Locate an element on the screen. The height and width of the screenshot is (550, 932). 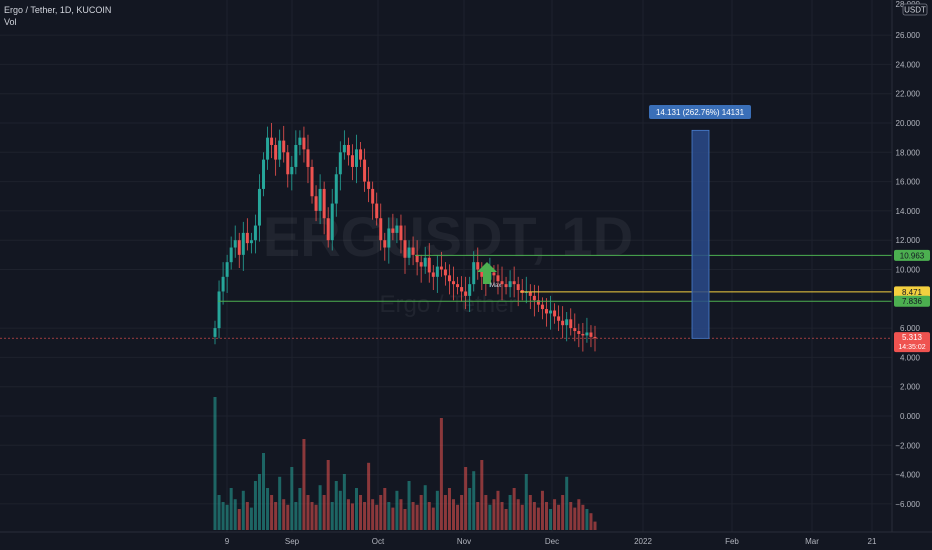
price-tick-label: 12.000 is located at coordinates (908, 240).